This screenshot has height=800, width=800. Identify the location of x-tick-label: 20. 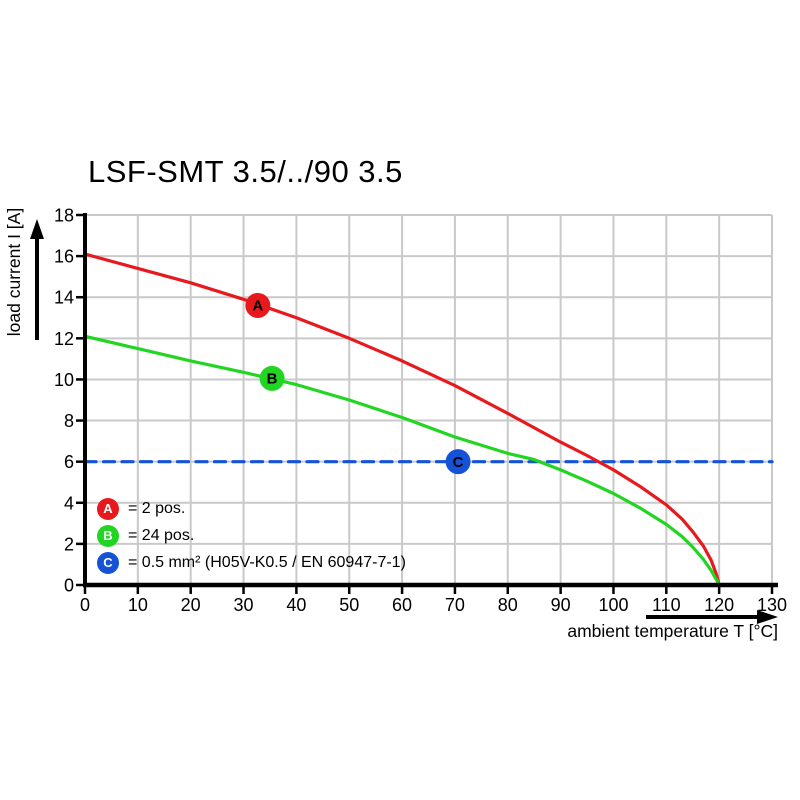
(191, 605).